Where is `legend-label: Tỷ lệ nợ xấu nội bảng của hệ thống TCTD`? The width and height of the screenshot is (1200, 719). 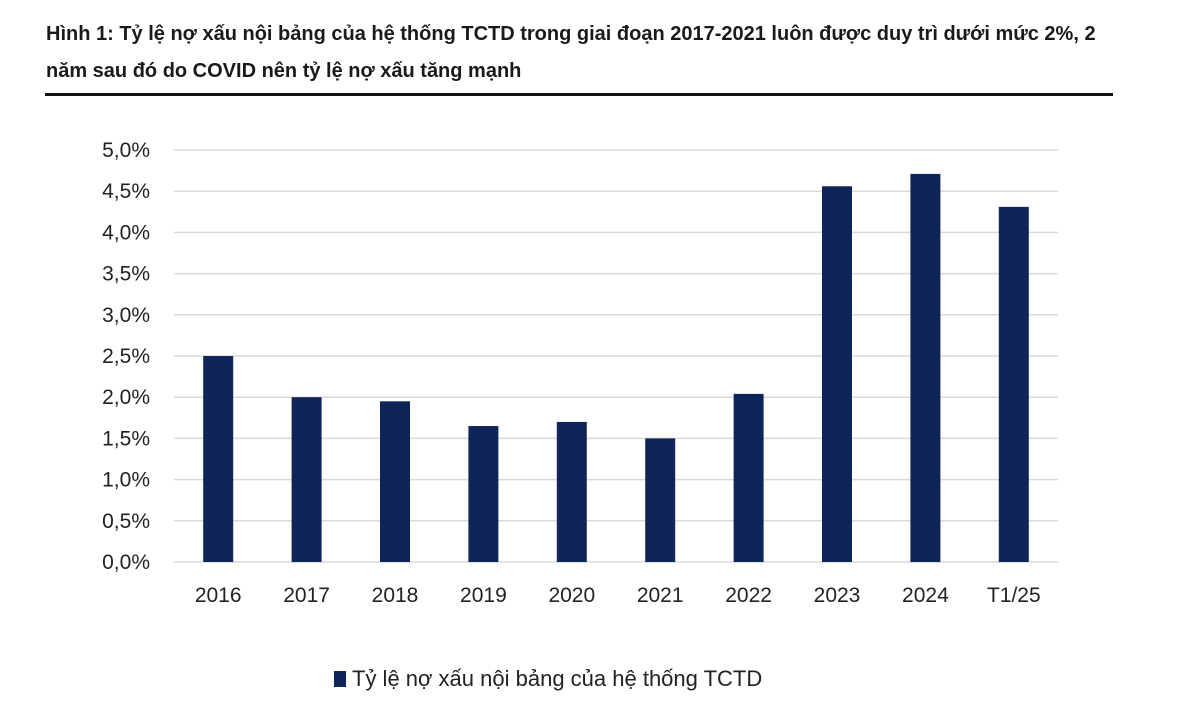
legend-label: Tỷ lệ nợ xấu nội bảng của hệ thống TCTD is located at coordinates (557, 678).